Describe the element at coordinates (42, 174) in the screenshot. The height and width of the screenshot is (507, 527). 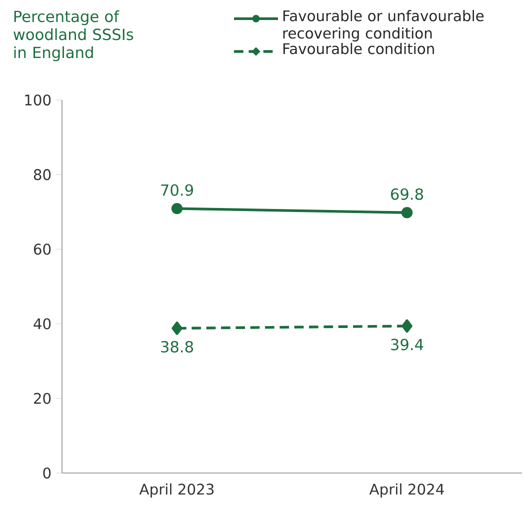
I see `y-tick-label: 80` at that location.